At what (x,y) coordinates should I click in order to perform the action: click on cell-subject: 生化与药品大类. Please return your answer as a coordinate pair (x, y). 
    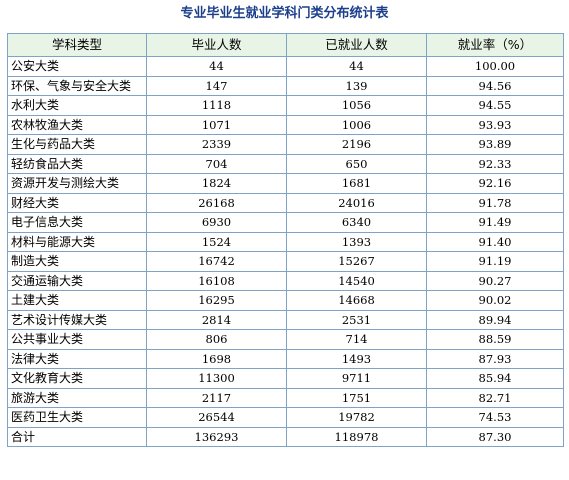
    Looking at the image, I should click on (77, 144).